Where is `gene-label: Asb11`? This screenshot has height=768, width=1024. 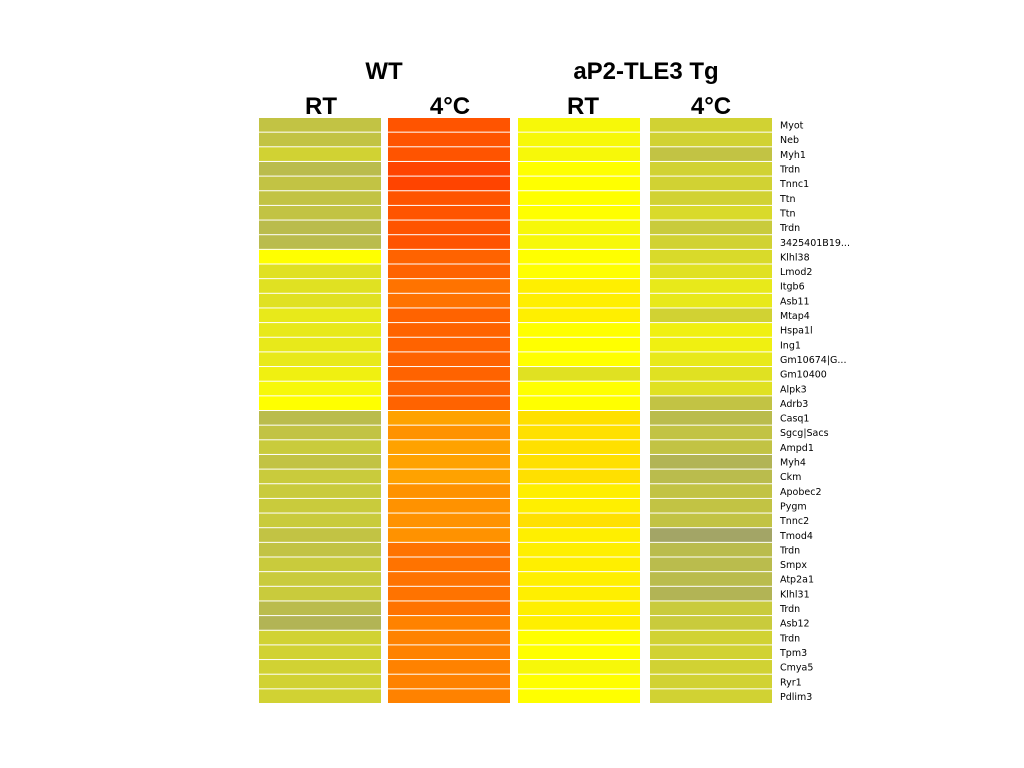
gene-label: Asb11 is located at coordinates (795, 301).